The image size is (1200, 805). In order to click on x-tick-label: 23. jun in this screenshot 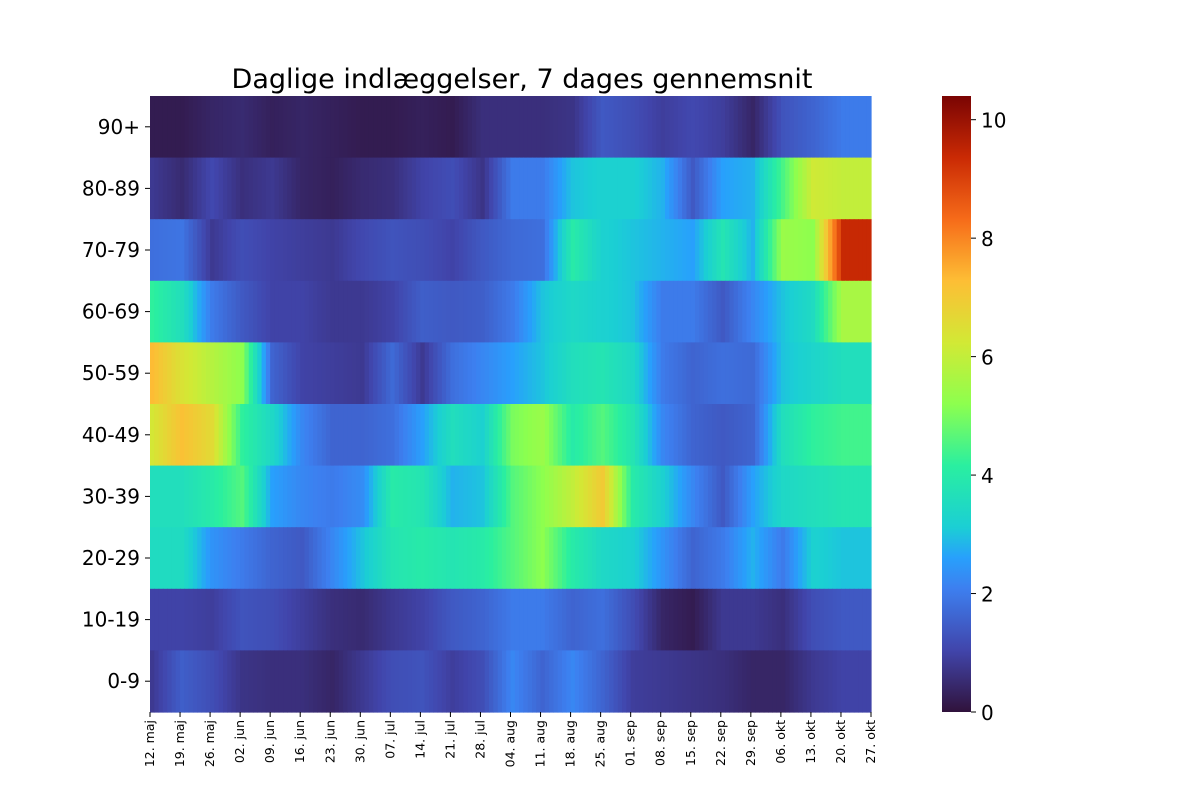, I will do `click(329, 741)`.